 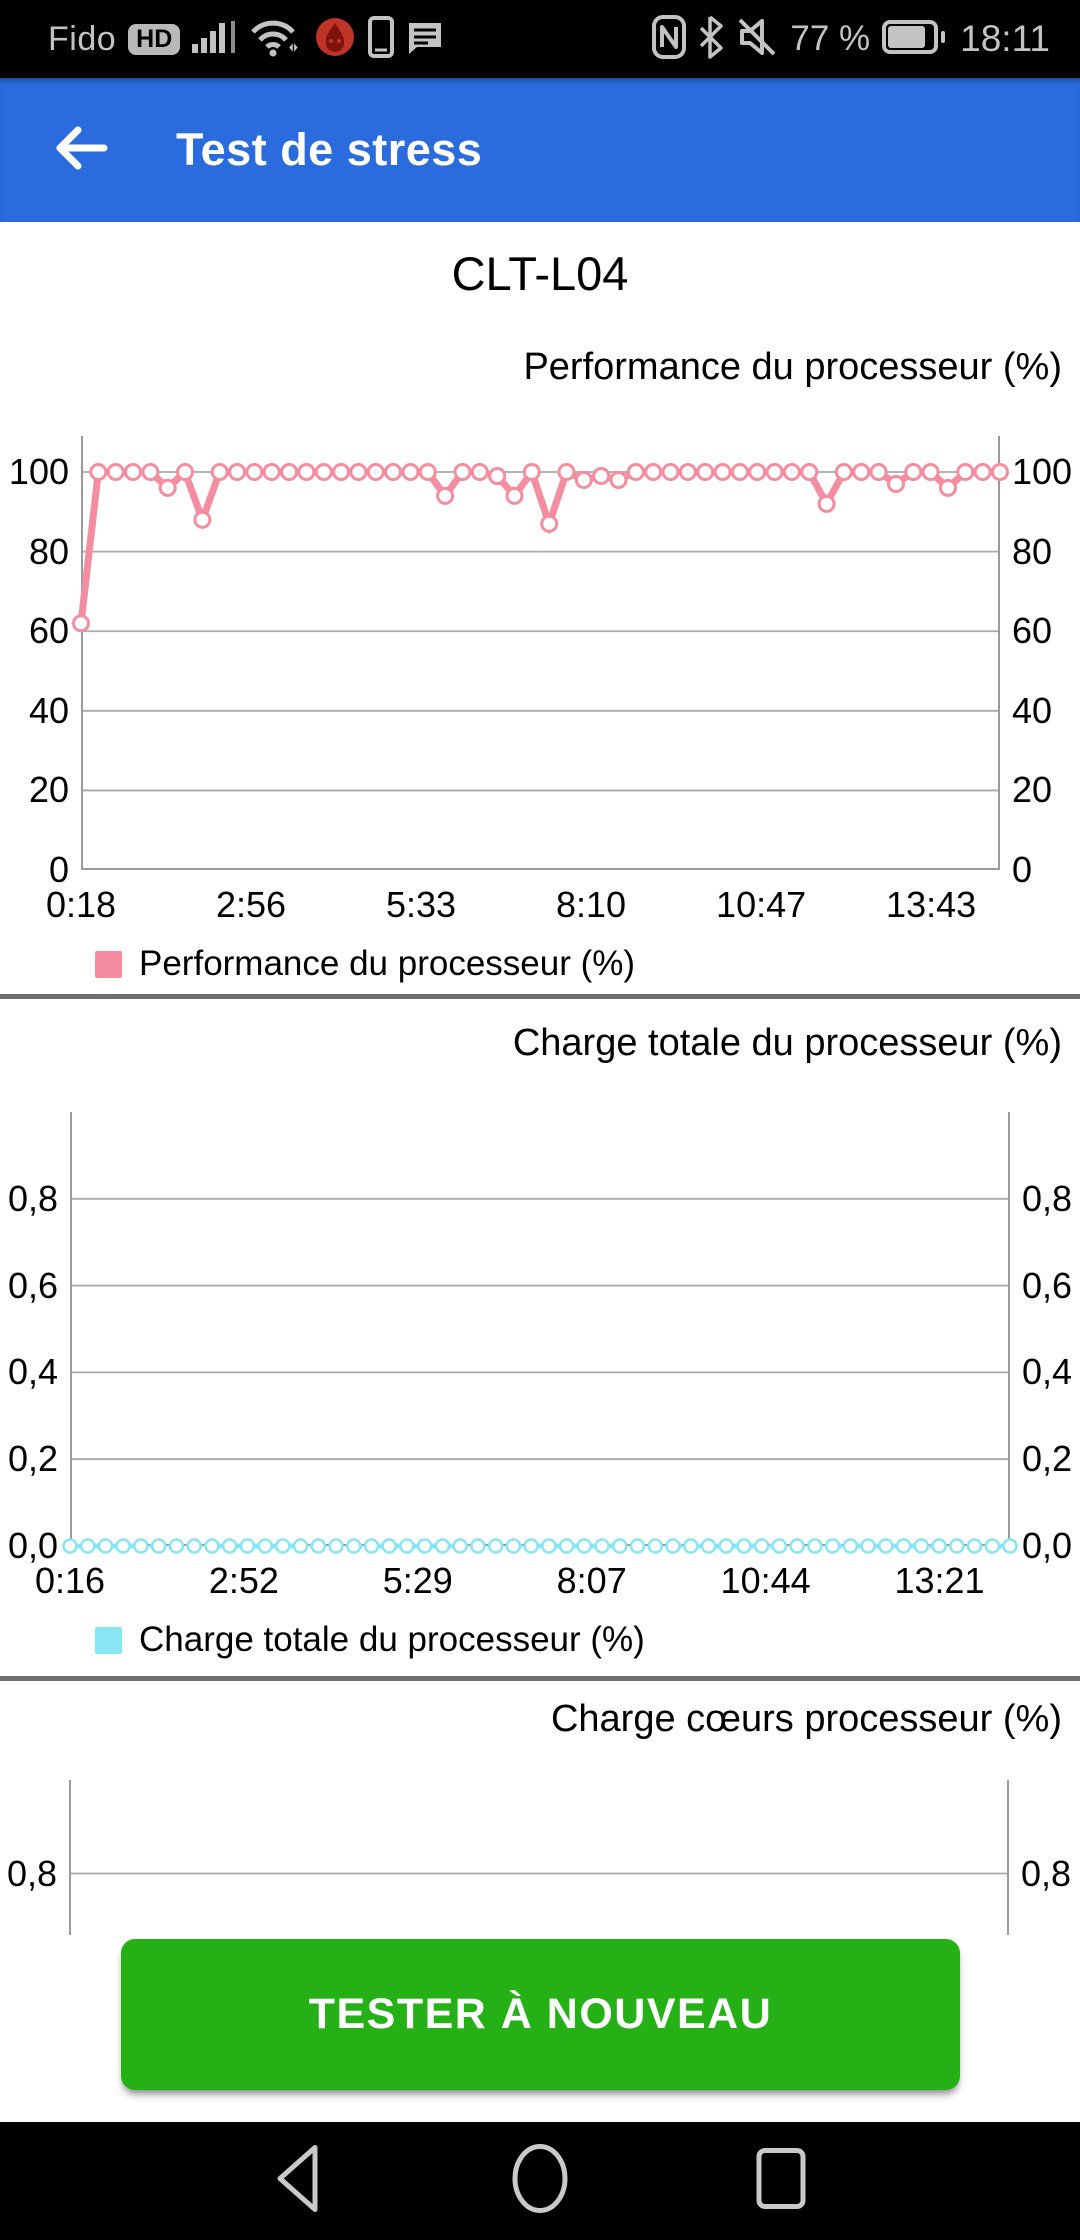 I want to click on chart-plot-area, so click(x=539, y=1857).